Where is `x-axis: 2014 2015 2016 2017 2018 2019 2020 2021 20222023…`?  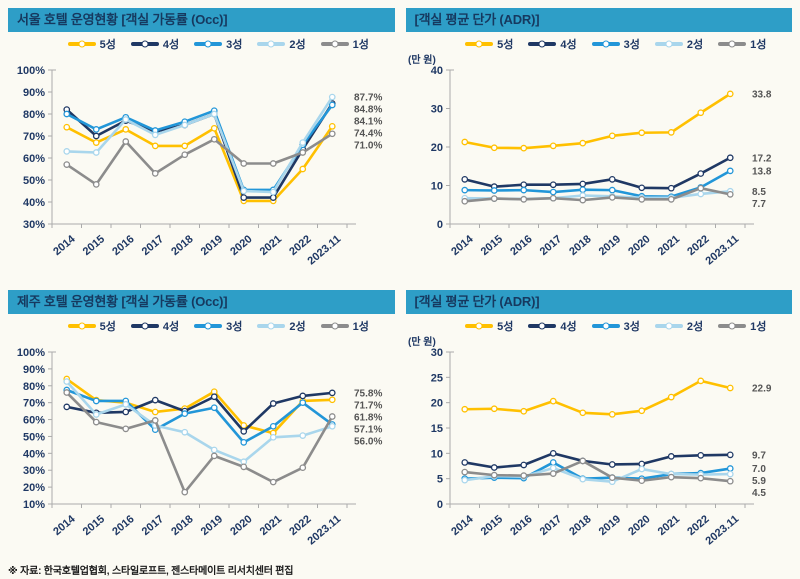 x-axis: 2014 2015 2016 2017 2018 2019 2020 2021 20222023… is located at coordinates (203, 525).